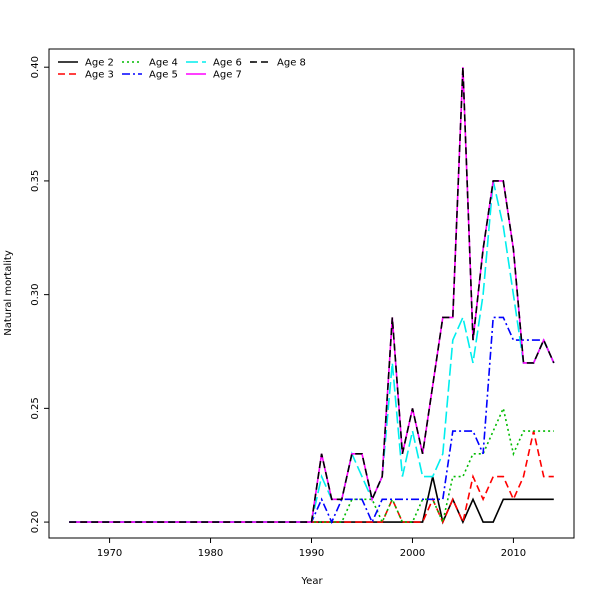 The image size is (600, 600). Describe the element at coordinates (99, 63) in the screenshot. I see `legend-label: Age 2` at that location.